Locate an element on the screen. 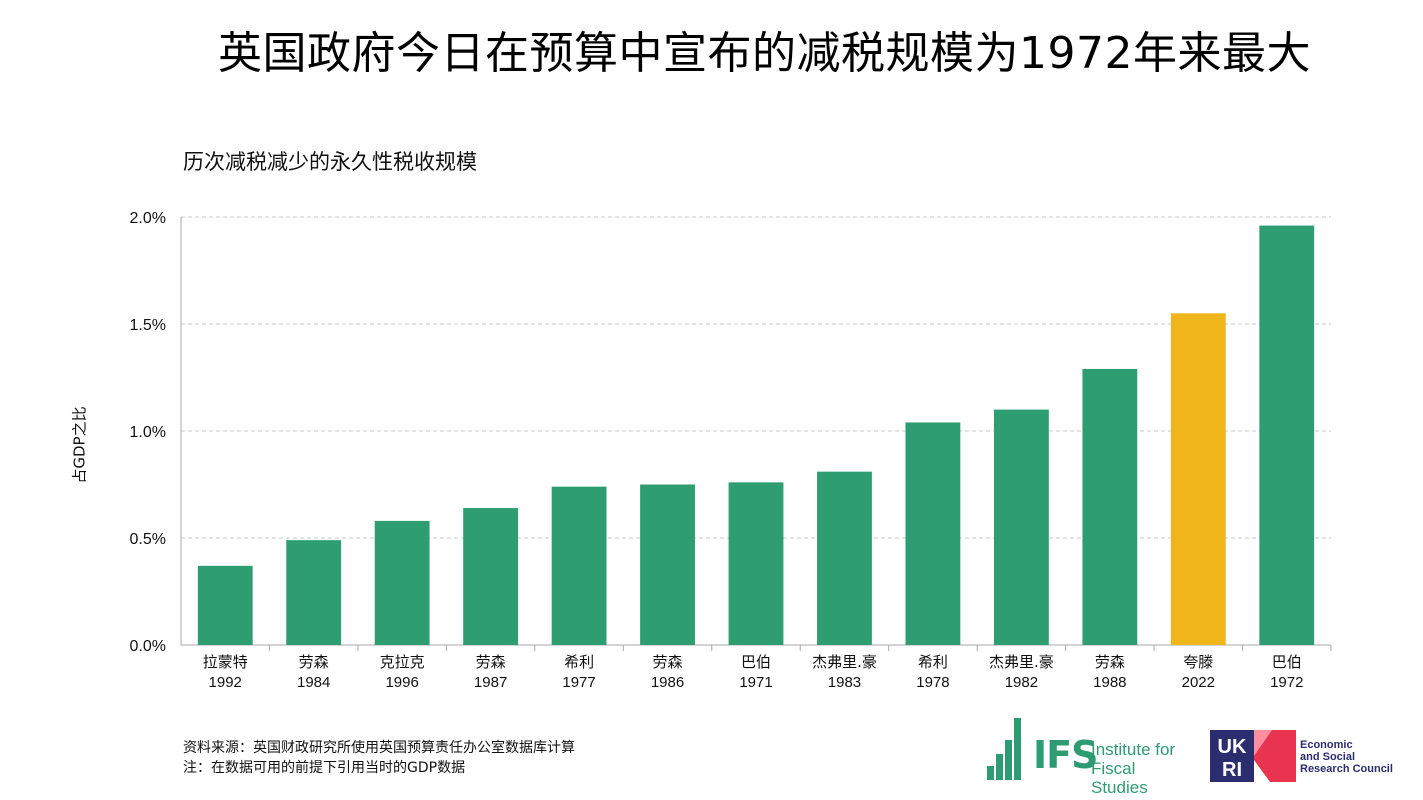  y-tick-label: 1.0% is located at coordinates (148, 432).